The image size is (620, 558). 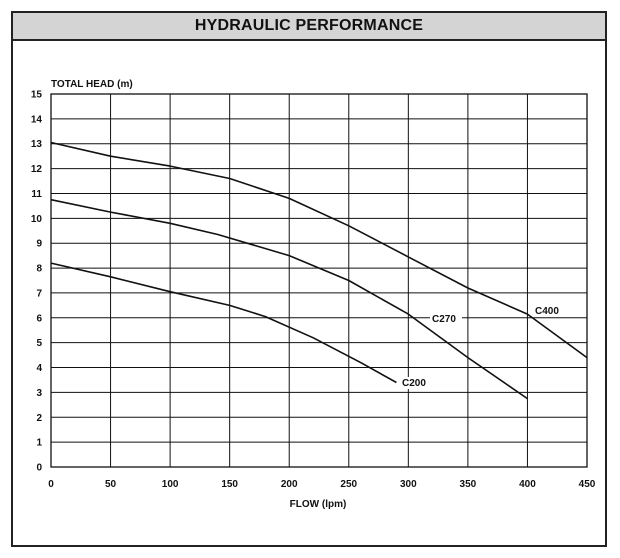 What do you see at coordinates (39, 468) in the screenshot?
I see `y-tick-label: 0` at bounding box center [39, 468].